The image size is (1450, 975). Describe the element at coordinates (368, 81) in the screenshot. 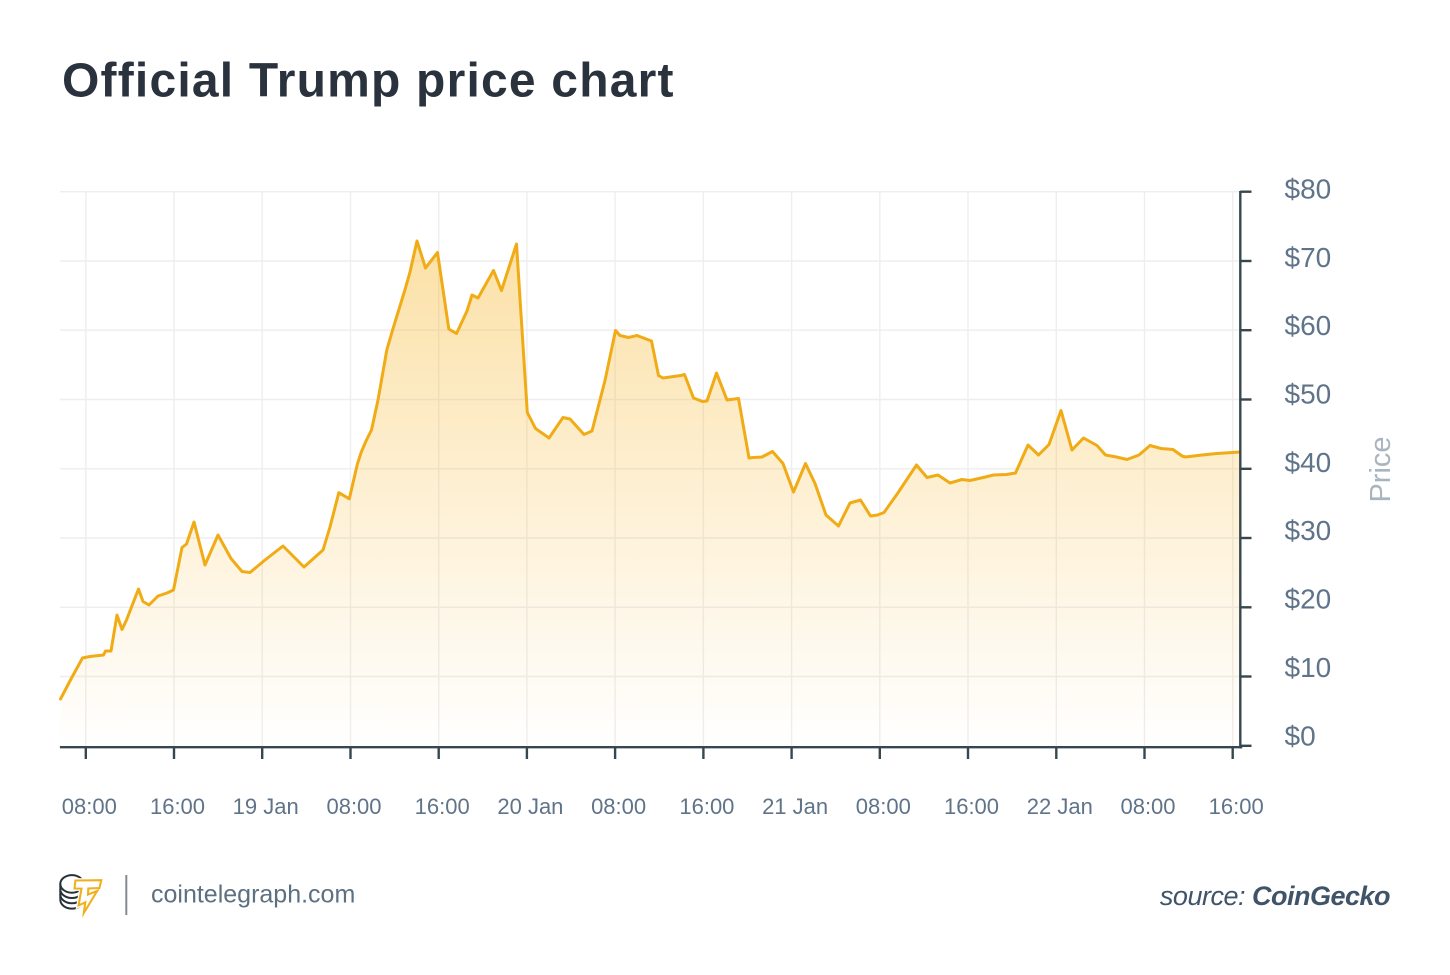

I see `svg-text: Official Trump price chart` at that location.